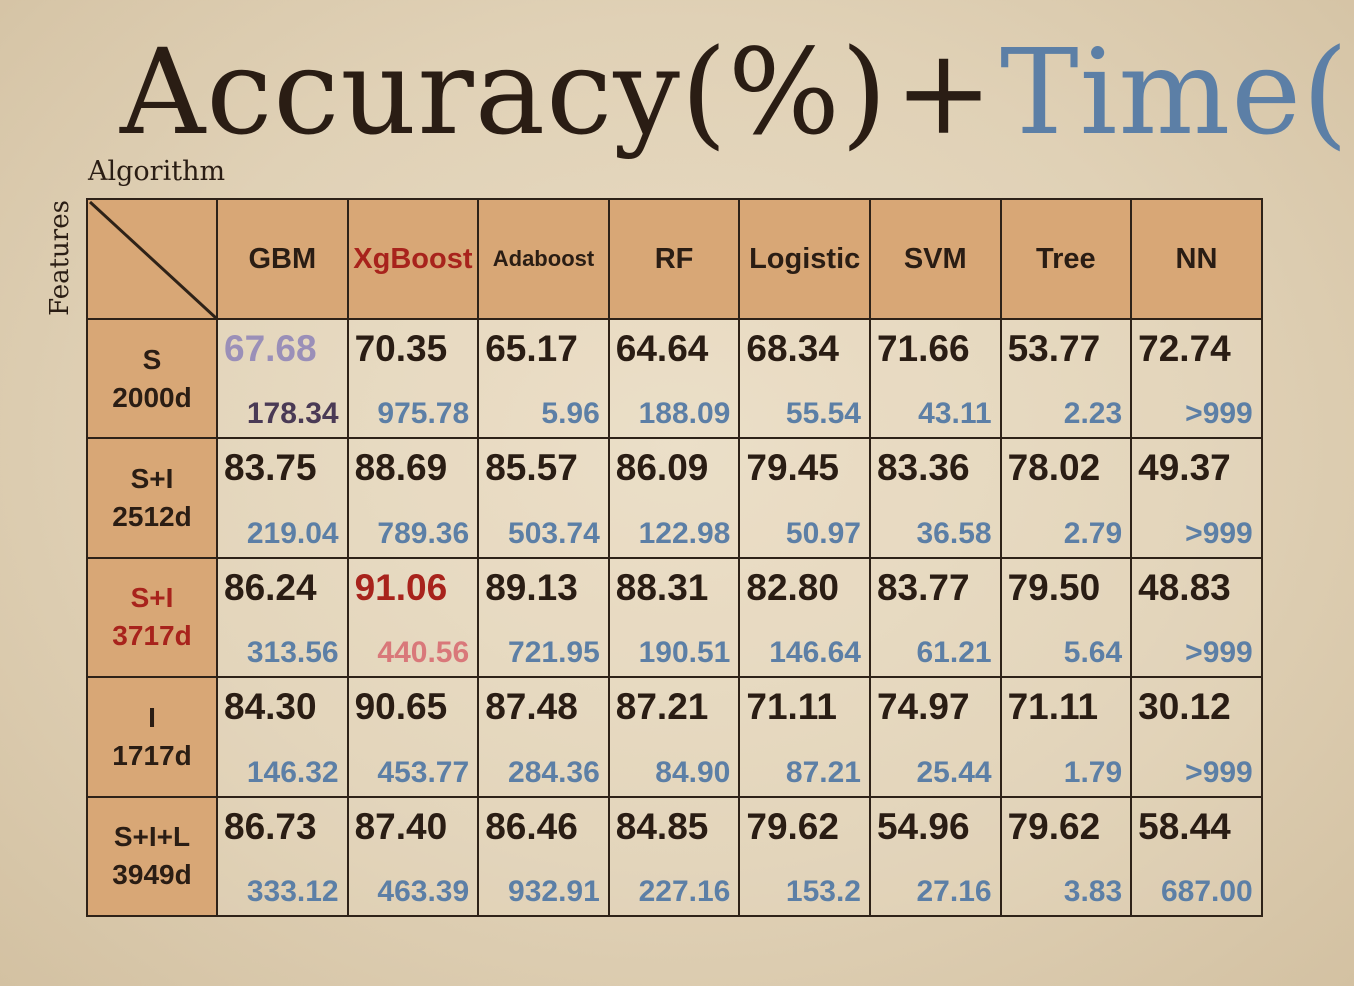 The image size is (1354, 986). I want to click on accuracy-value: 83.75, so click(270, 468).